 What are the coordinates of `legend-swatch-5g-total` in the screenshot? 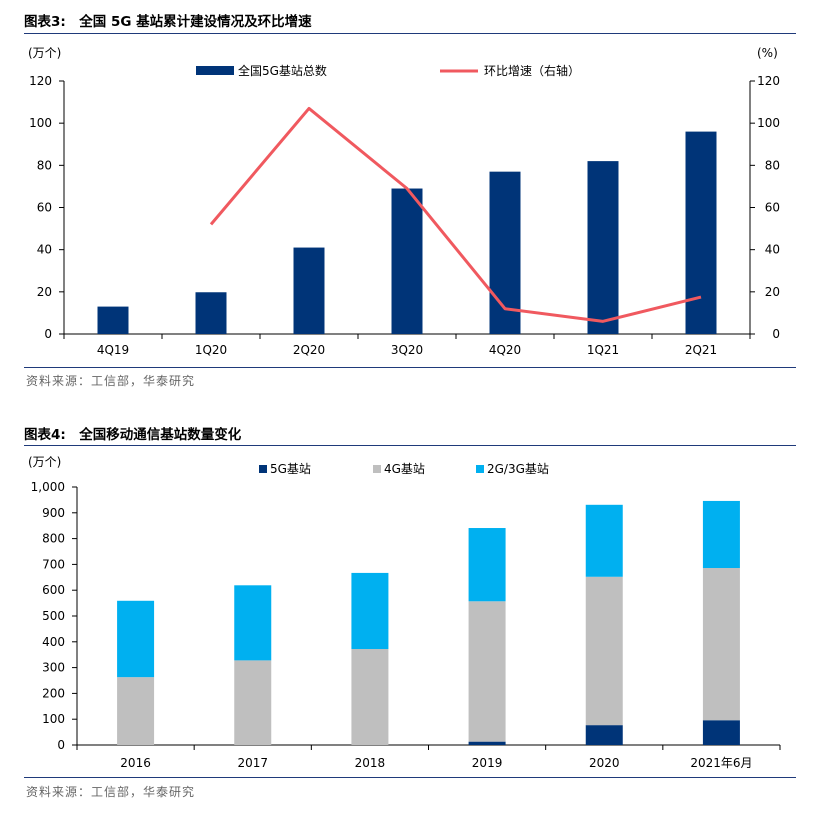 It's located at (215, 70).